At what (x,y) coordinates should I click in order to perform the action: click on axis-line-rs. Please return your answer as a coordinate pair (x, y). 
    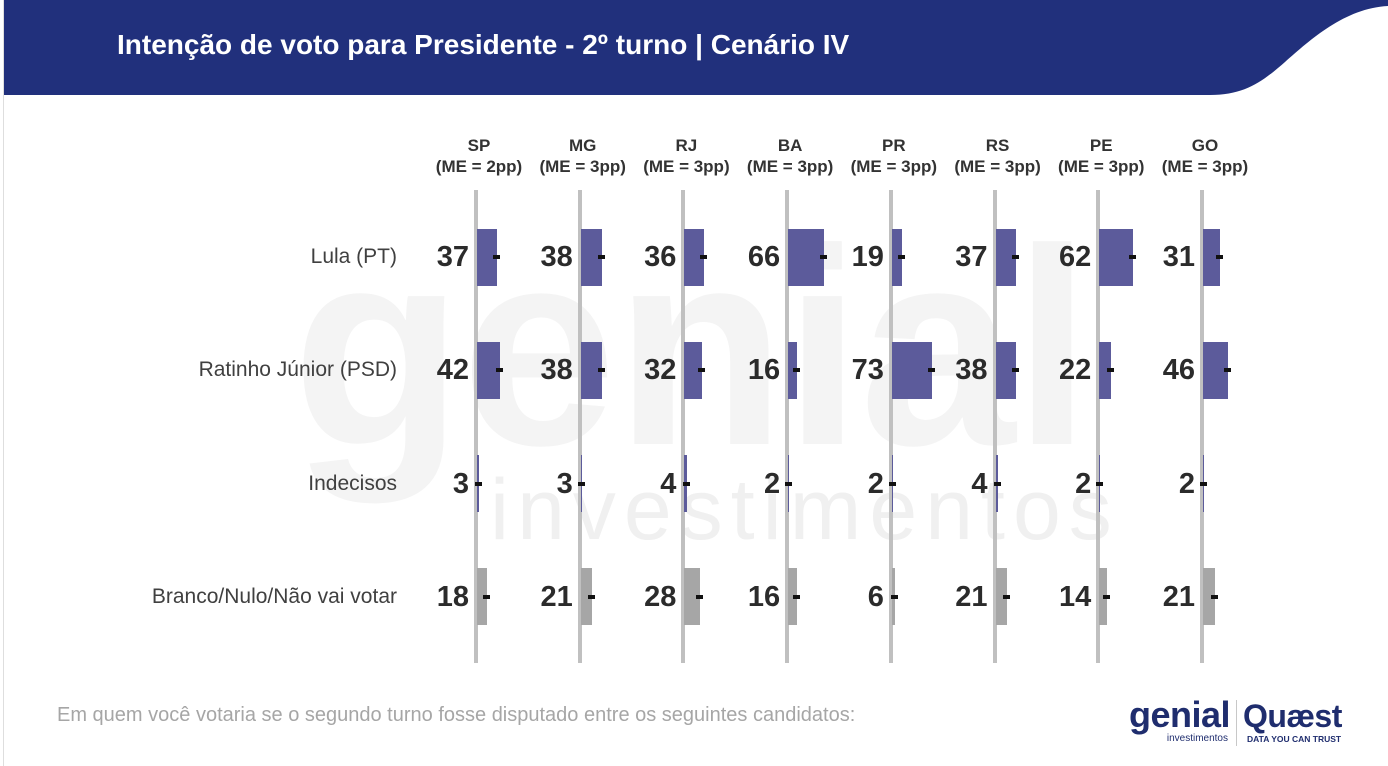
    Looking at the image, I should click on (994, 426).